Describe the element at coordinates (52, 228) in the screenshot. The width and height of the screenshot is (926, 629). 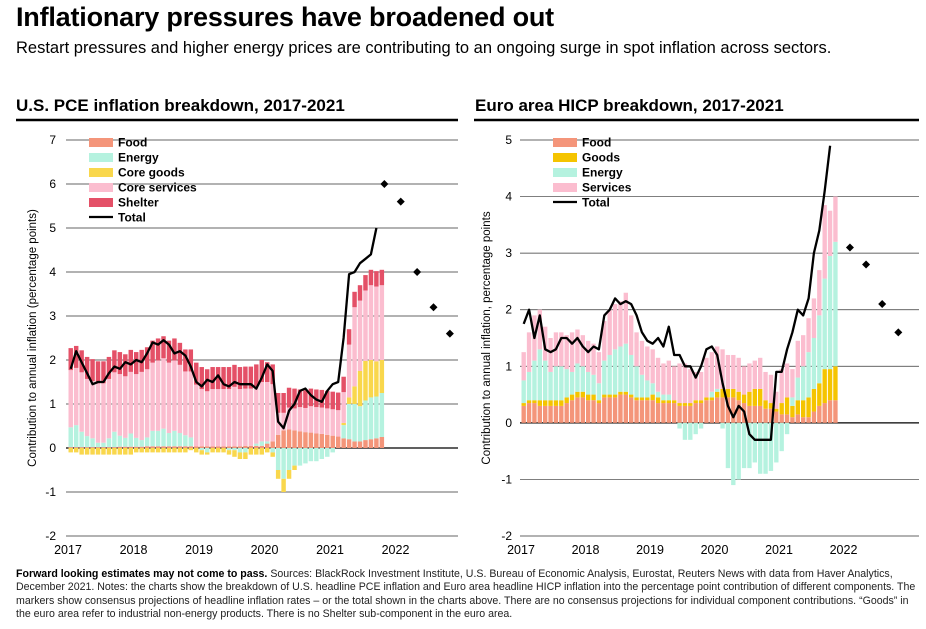
I see `y-tick-label: 5` at that location.